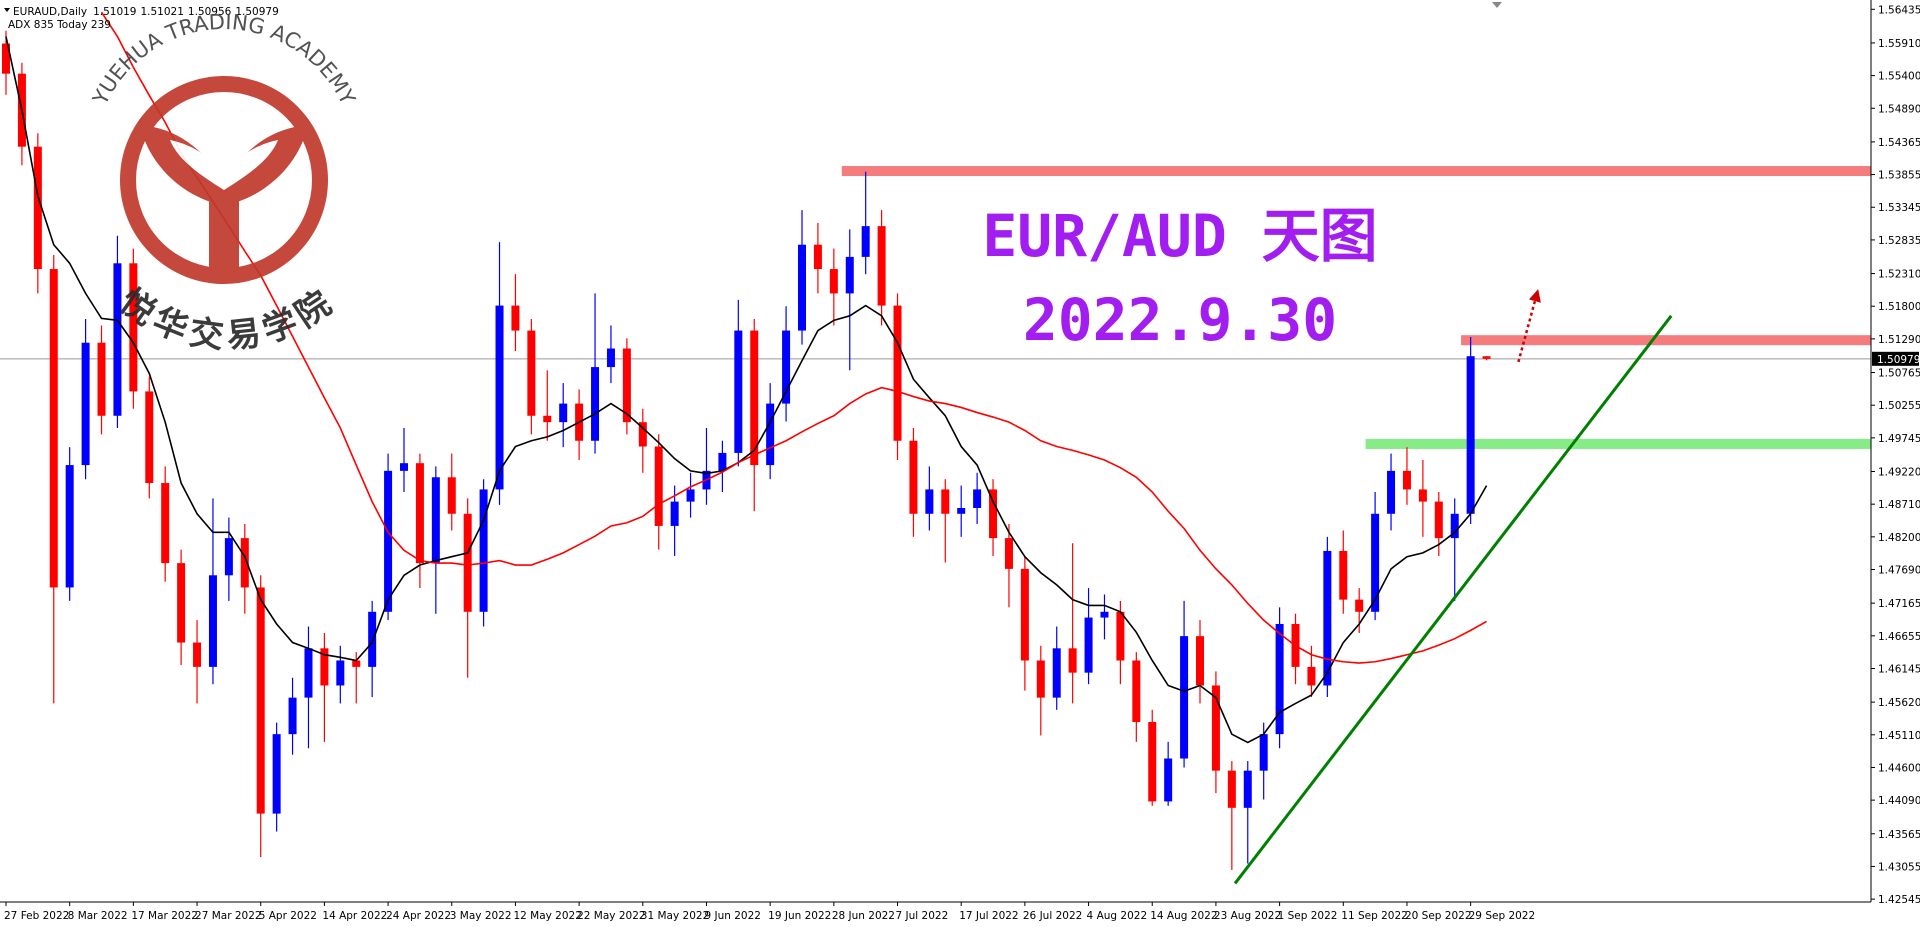 This screenshot has height=927, width=1920. I want to click on x-tick-label: 14 Apr 2022, so click(354, 916).